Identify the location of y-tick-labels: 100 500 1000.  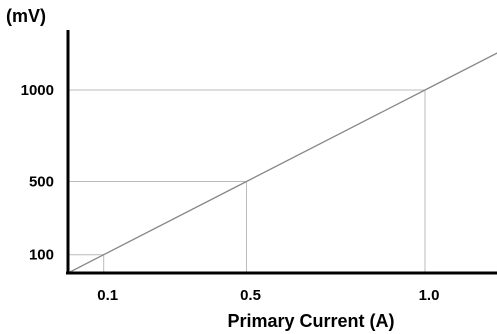
(37, 173).